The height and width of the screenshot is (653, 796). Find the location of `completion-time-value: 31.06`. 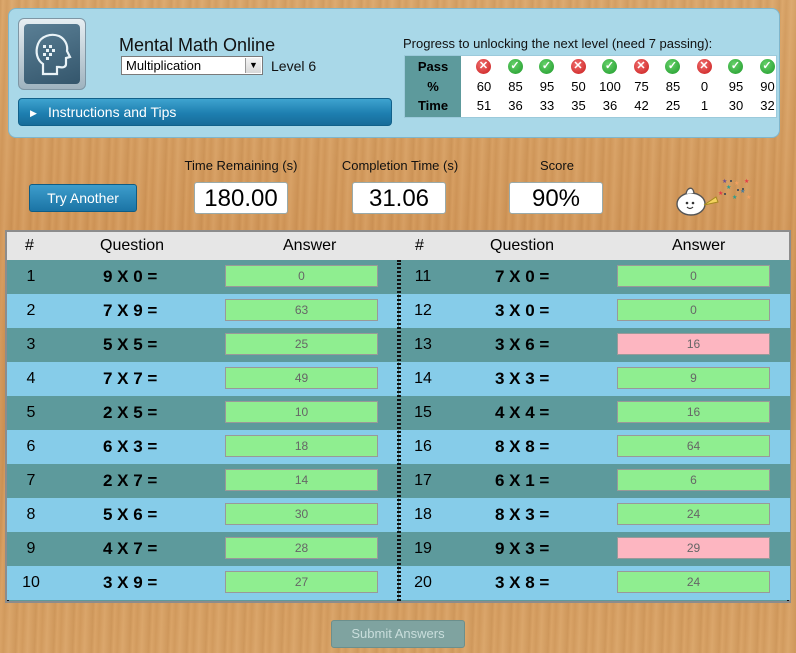

completion-time-value: 31.06 is located at coordinates (399, 198).